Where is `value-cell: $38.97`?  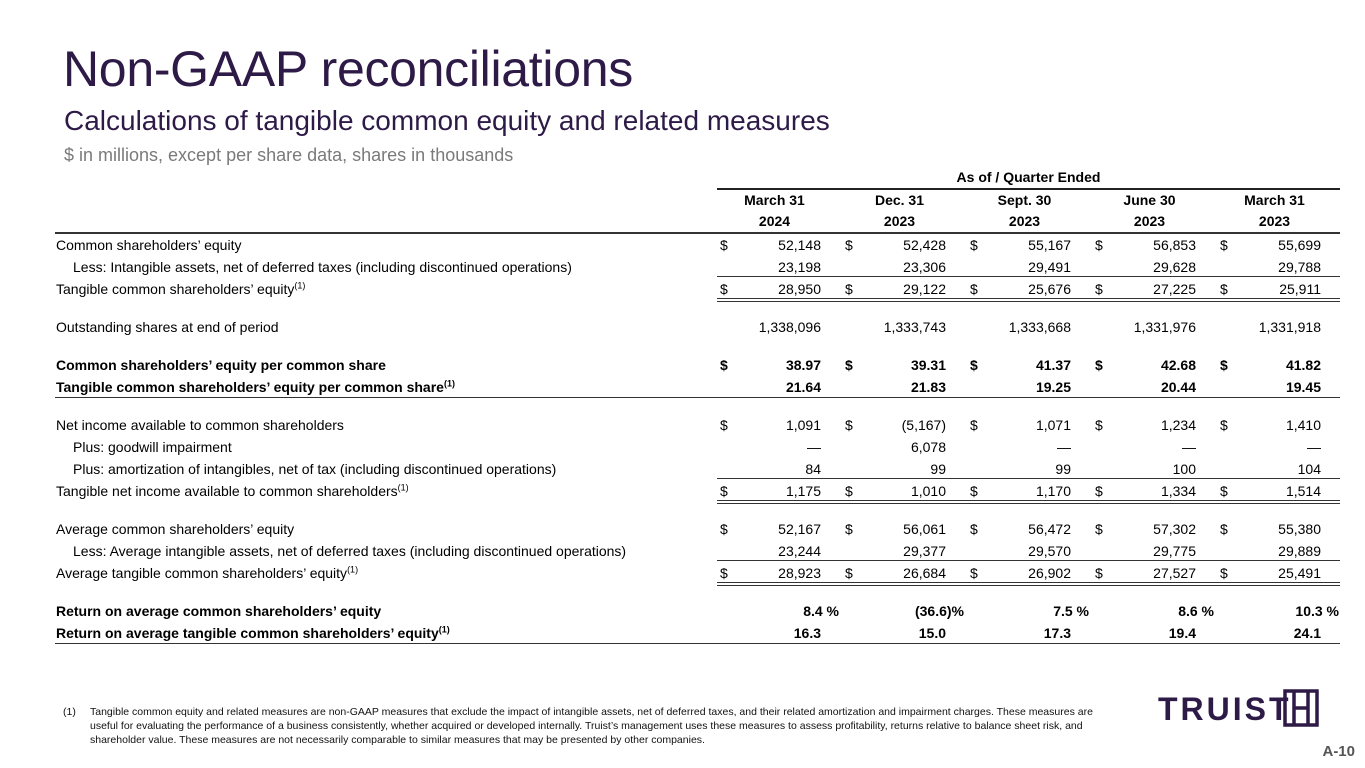 value-cell: $38.97 is located at coordinates (779, 365).